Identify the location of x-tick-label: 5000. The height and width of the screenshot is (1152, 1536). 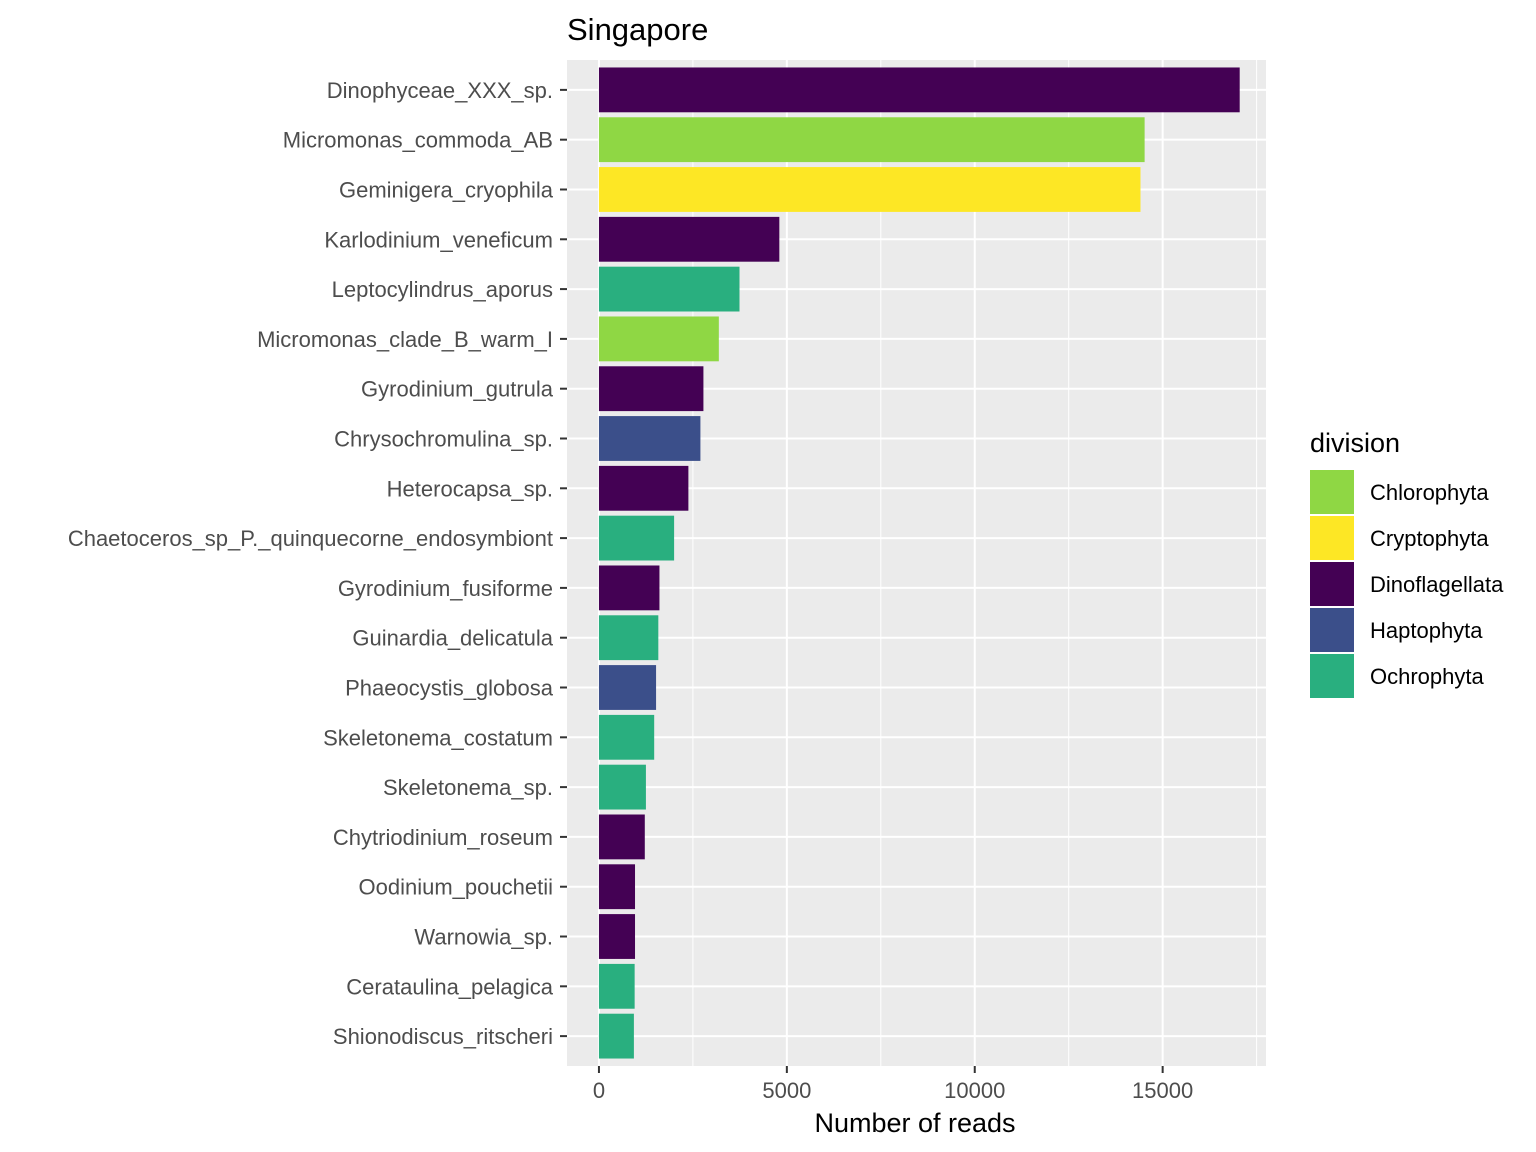
(786, 1090).